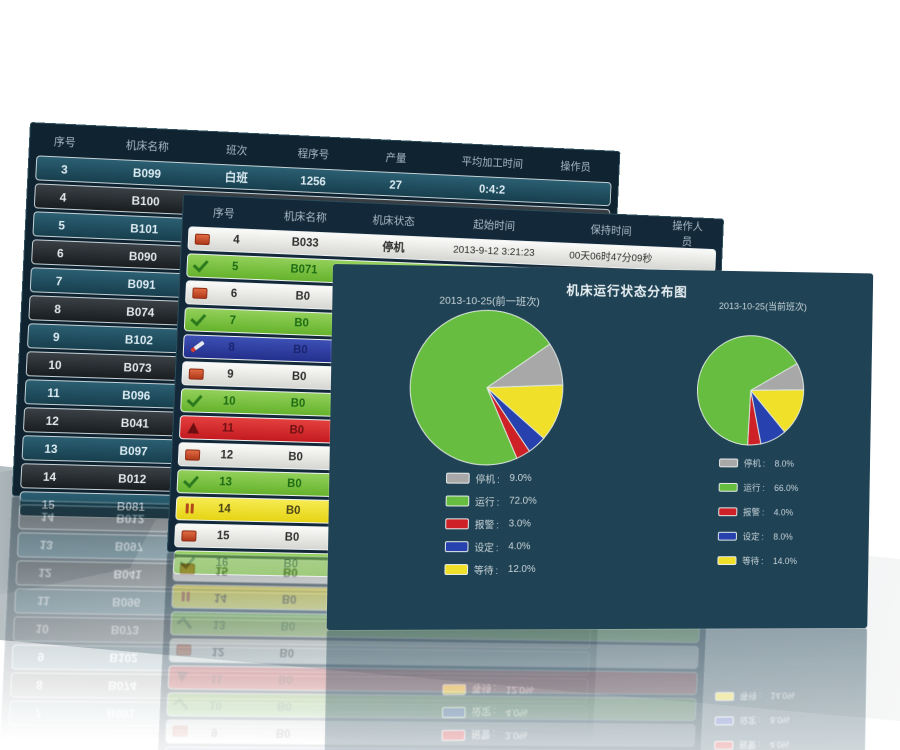 This screenshot has width=900, height=750. I want to click on table-row: 10 B0, so click(431, 707).